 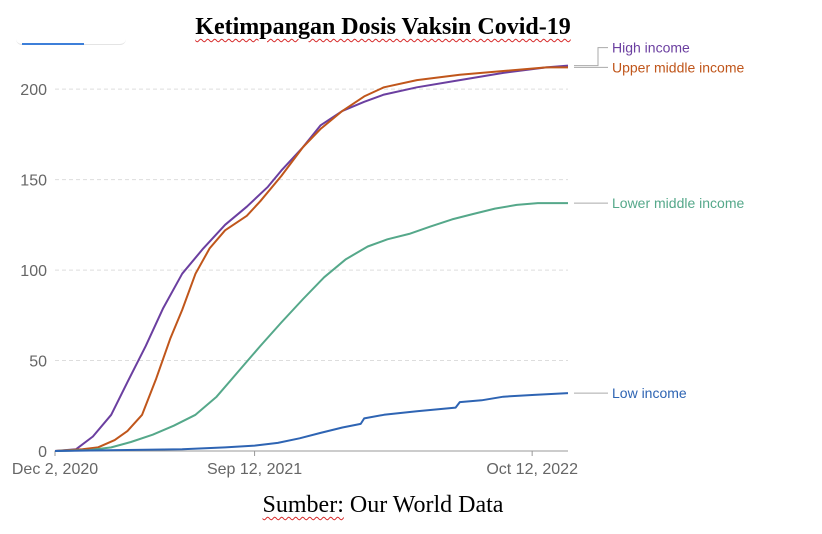 I want to click on y-tick-label: 0, so click(x=42, y=452).